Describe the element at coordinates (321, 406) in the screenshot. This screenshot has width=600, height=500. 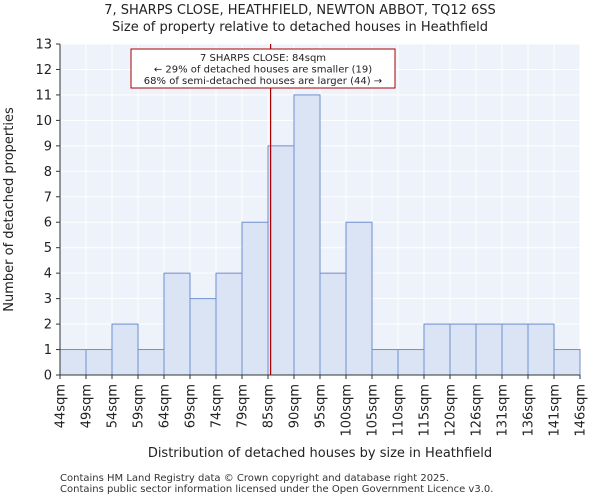
I see `x-tick-label-95sqm: 95sqm` at that location.